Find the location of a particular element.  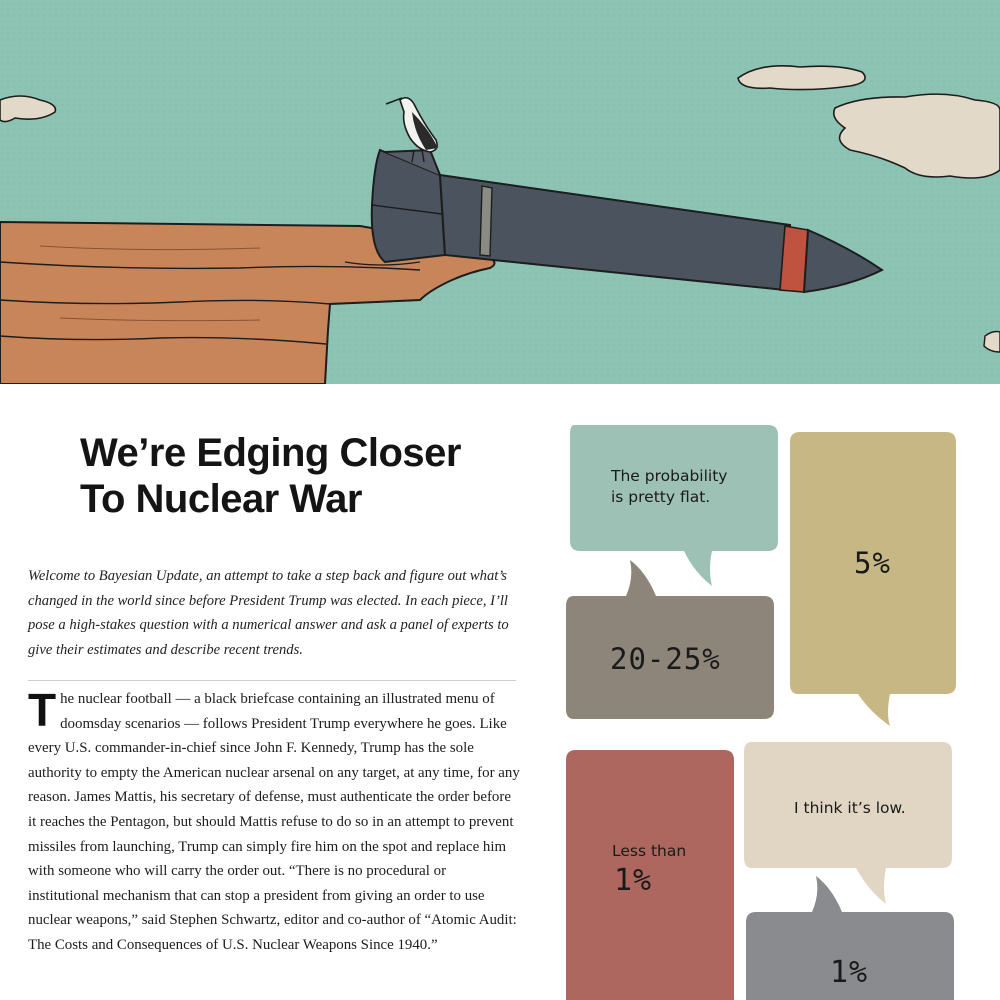

divider is located at coordinates (272, 680).